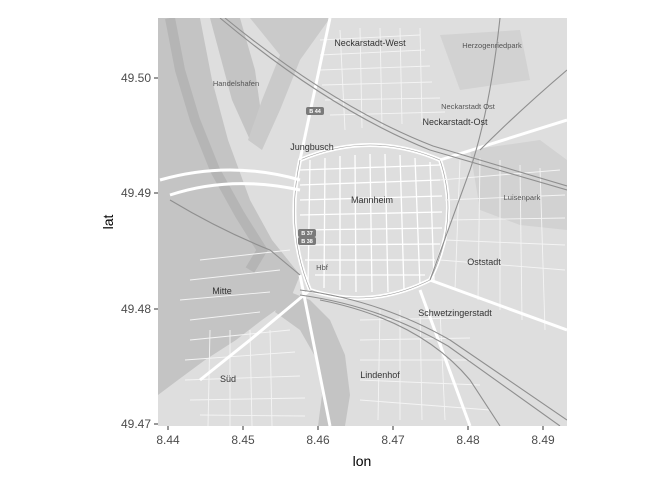  I want to click on svg-text: B 37, so click(307, 234).